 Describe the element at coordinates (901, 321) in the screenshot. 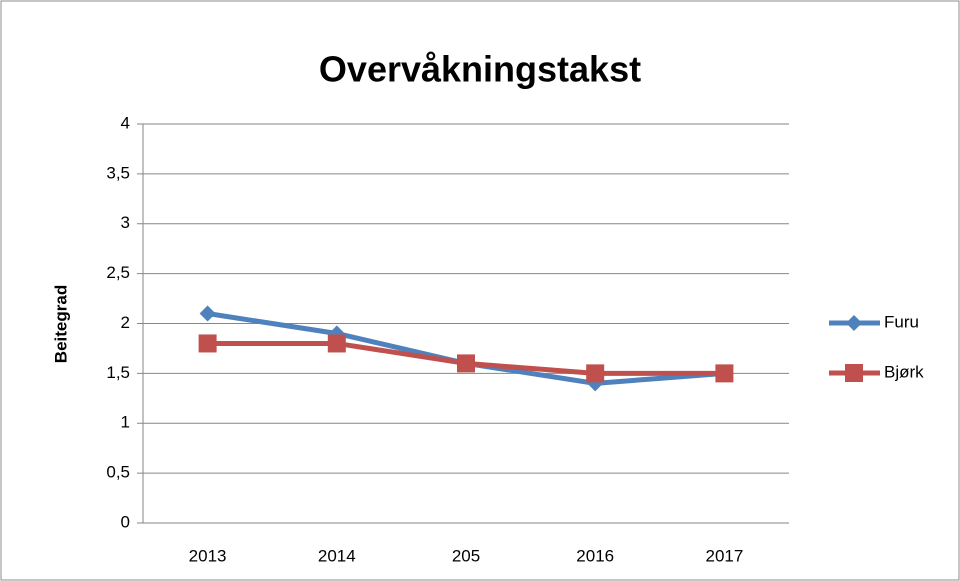

I see `legend-label: Furu` at that location.